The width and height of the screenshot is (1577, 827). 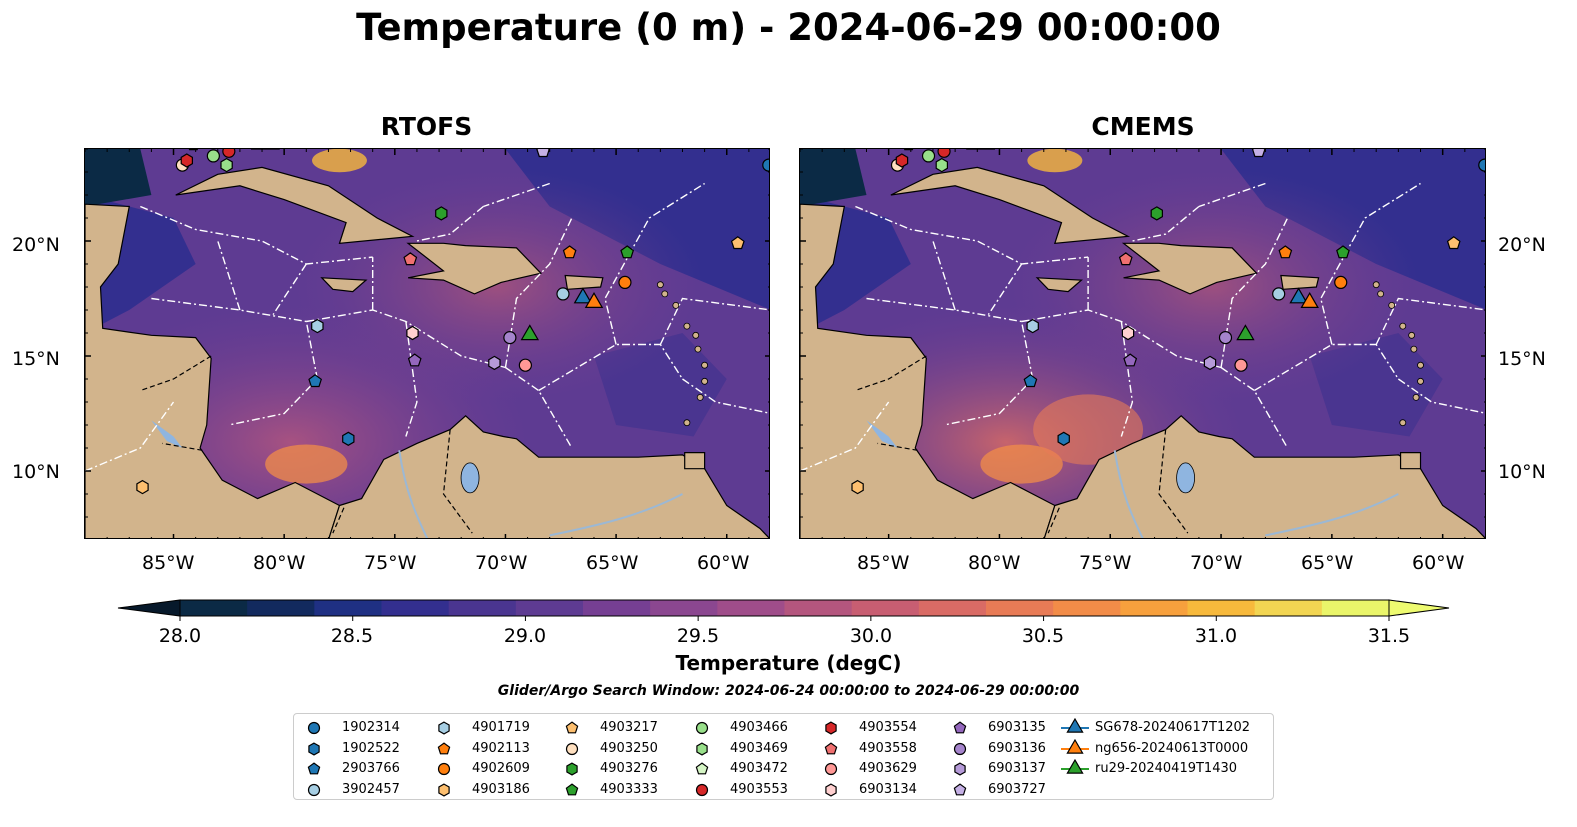 I want to click on x-tick-label: 80°W, so click(x=994, y=563).